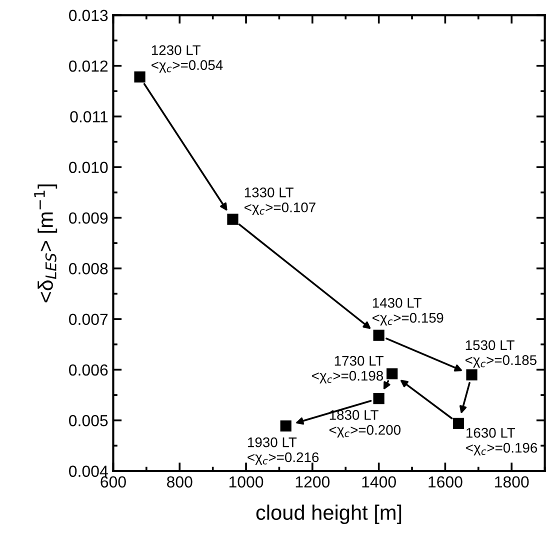 The image size is (547, 542). Describe the element at coordinates (88, 319) in the screenshot. I see `y-tick-label: 0.007` at that location.